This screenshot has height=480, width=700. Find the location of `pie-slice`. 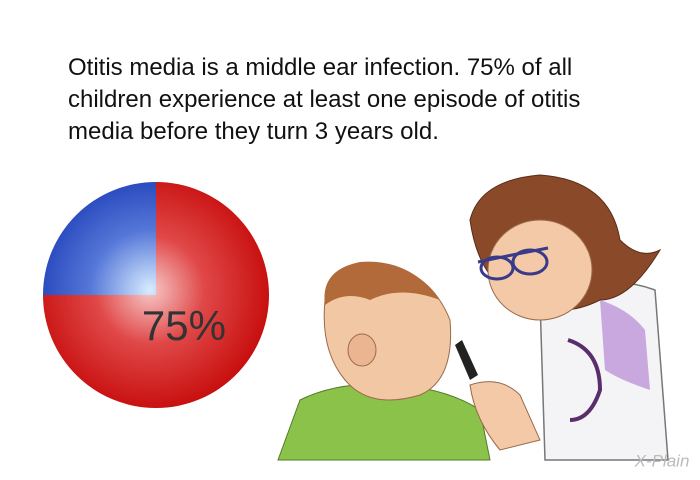

pie-slice is located at coordinates (99, 238).